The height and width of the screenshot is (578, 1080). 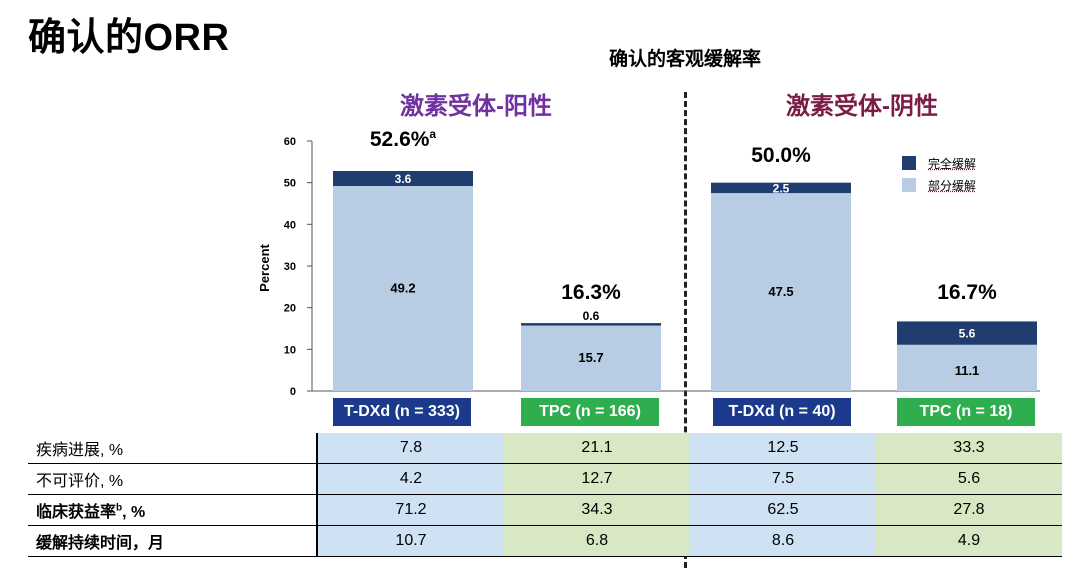 I want to click on group-tag-tdxd-pos: T-DXd (n = 333), so click(x=402, y=412).